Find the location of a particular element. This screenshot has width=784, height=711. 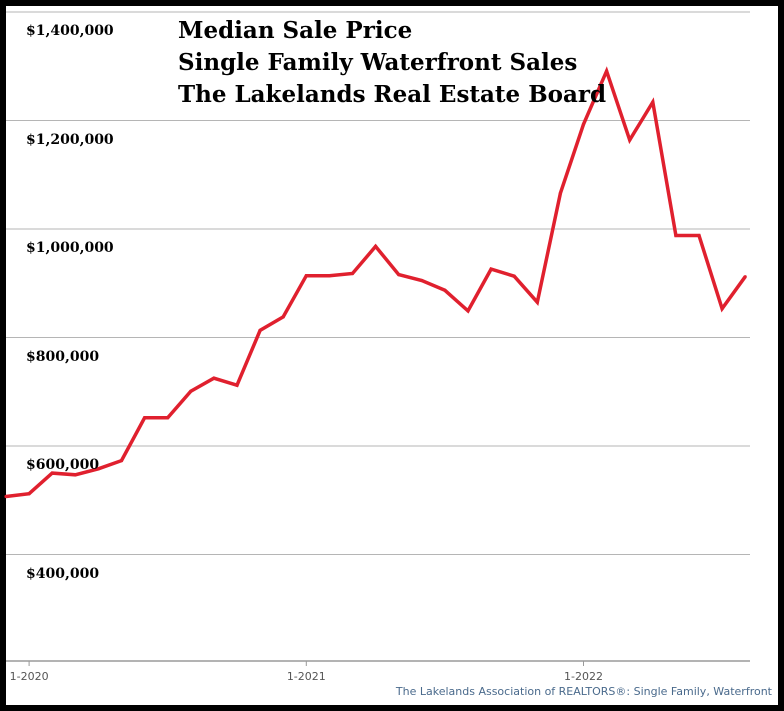

data-point-1-2021 is located at coordinates (306, 276).